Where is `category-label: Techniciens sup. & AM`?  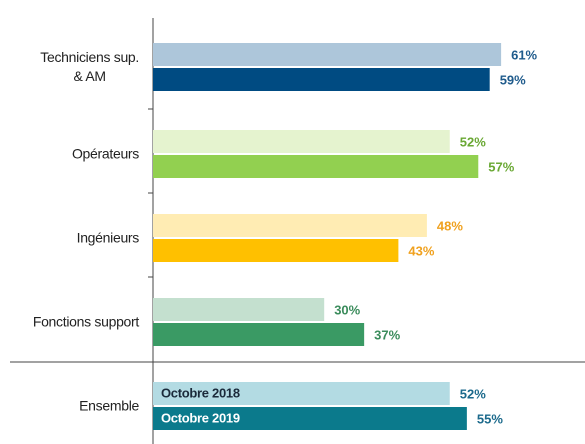 category-label: Techniciens sup. & AM is located at coordinates (89, 66).